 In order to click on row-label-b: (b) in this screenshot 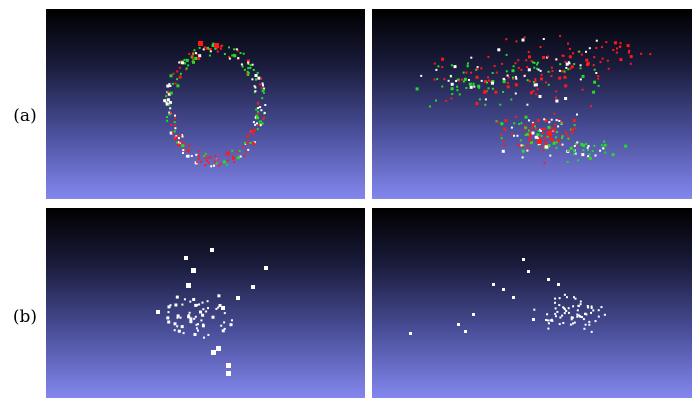, I will do `click(25, 317)`.